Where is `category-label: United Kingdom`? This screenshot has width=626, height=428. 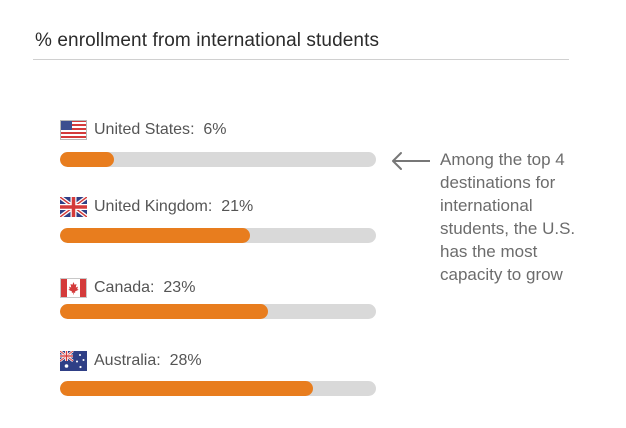 category-label: United Kingdom is located at coordinates (151, 206).